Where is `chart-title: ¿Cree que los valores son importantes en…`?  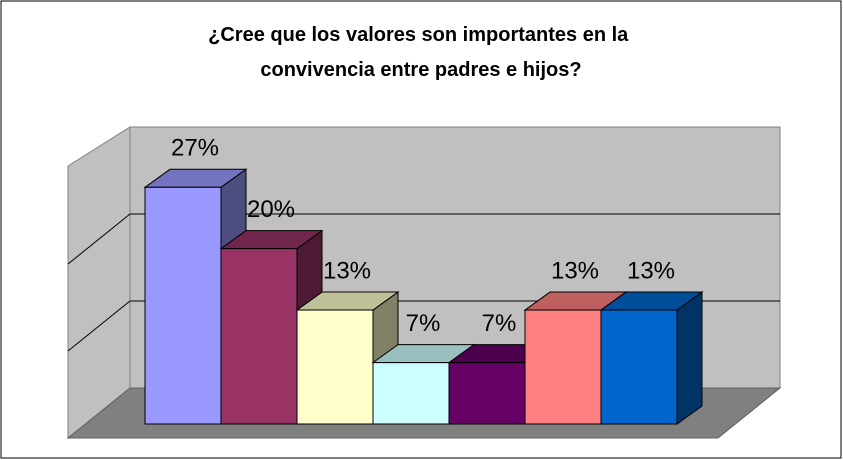
chart-title: ¿Cree que los valores son importantes en… is located at coordinates (421, 52).